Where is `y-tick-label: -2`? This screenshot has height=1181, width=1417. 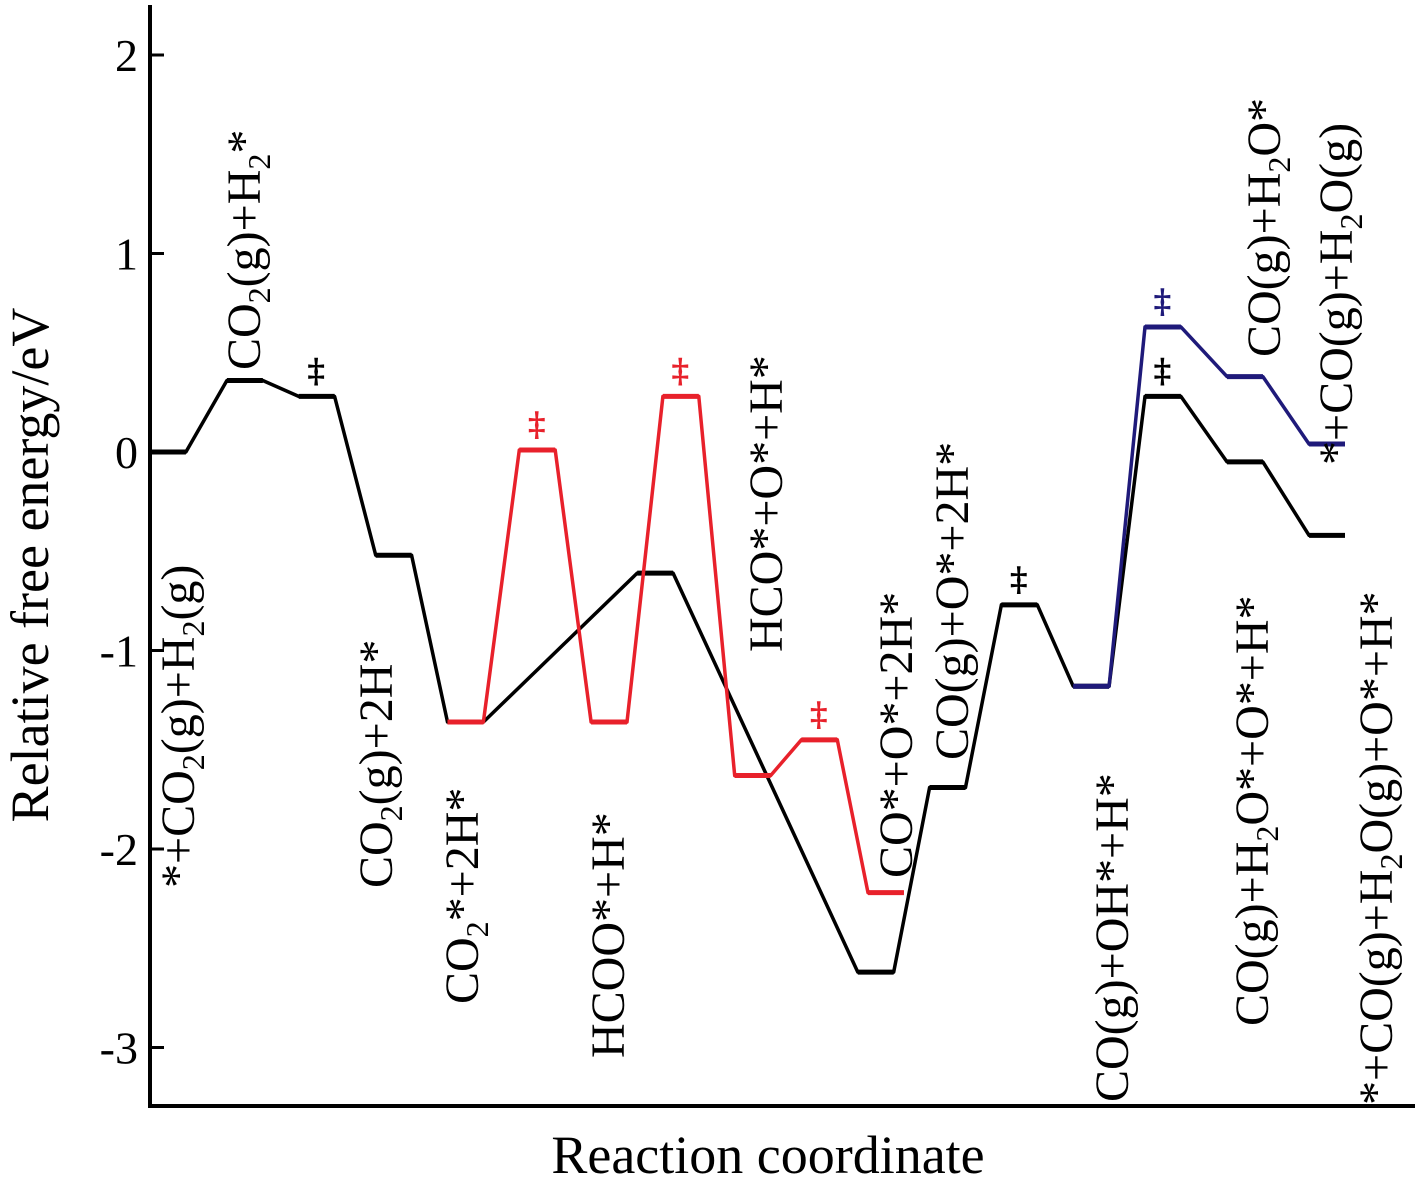 y-tick-label: -2 is located at coordinates (119, 849).